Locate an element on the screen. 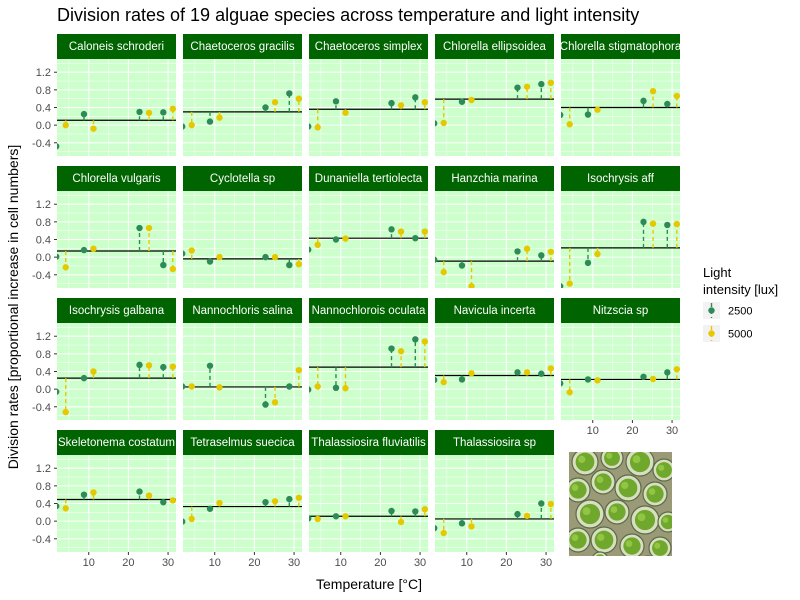  facet-strip-label: Chlorella ellipsoidea is located at coordinates (495, 47).